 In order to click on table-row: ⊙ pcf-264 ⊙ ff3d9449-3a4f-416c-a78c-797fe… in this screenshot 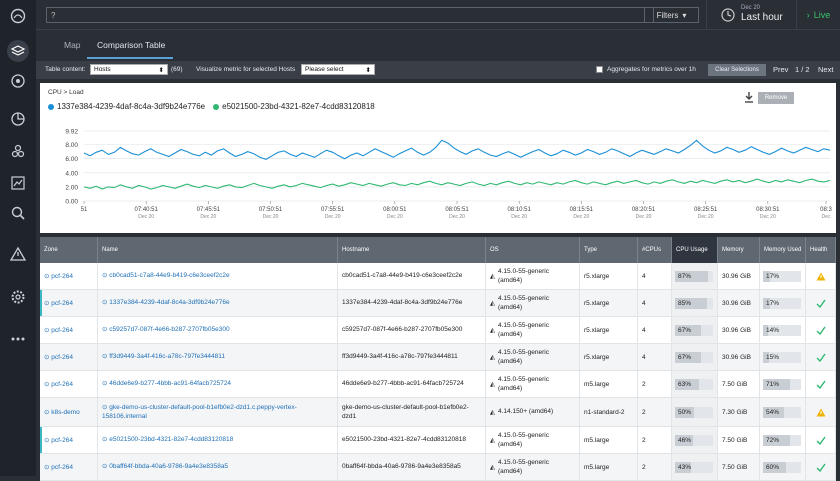, I will do `click(438, 357)`.